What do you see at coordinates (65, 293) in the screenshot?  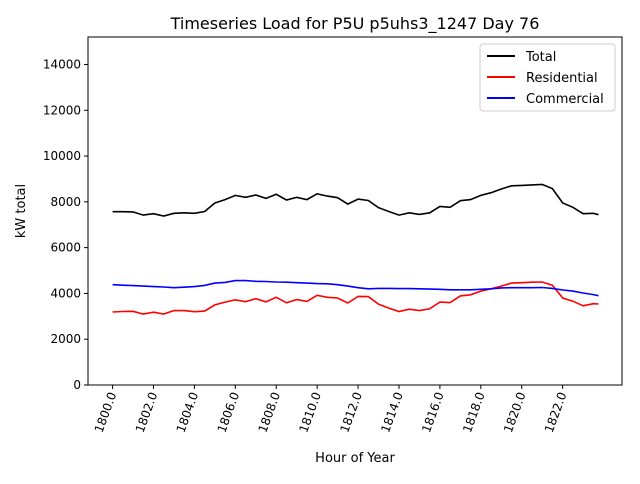 I see `y-tick-label: 4000` at bounding box center [65, 293].